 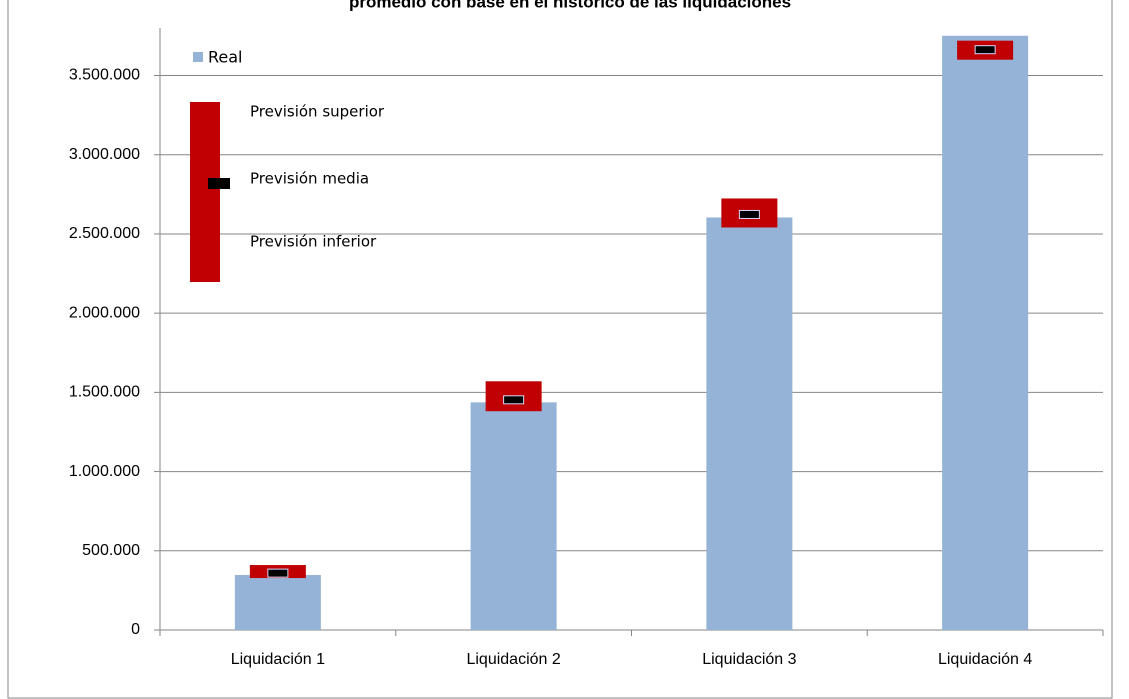 I want to click on y-tick-label: 3.000.000, so click(x=104, y=154).